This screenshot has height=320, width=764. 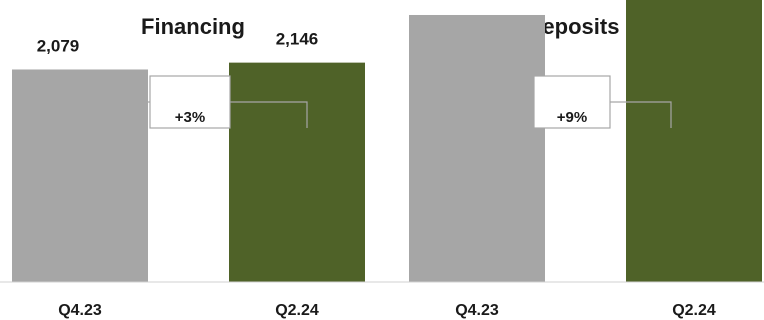 What do you see at coordinates (190, 117) in the screenshot?
I see `change-label: +3%` at bounding box center [190, 117].